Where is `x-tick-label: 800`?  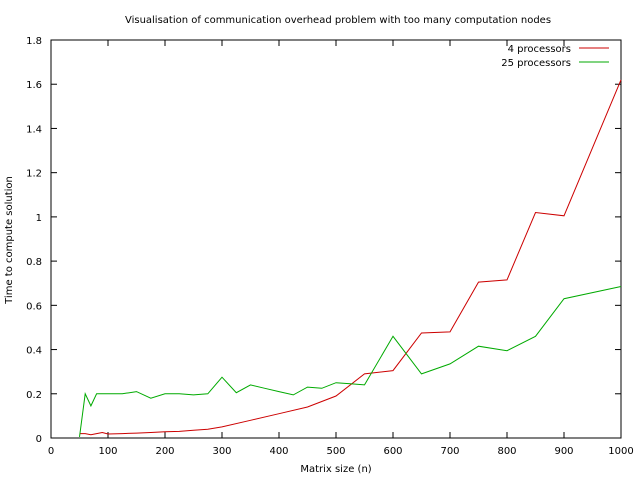 x-tick-label: 800 is located at coordinates (506, 451).